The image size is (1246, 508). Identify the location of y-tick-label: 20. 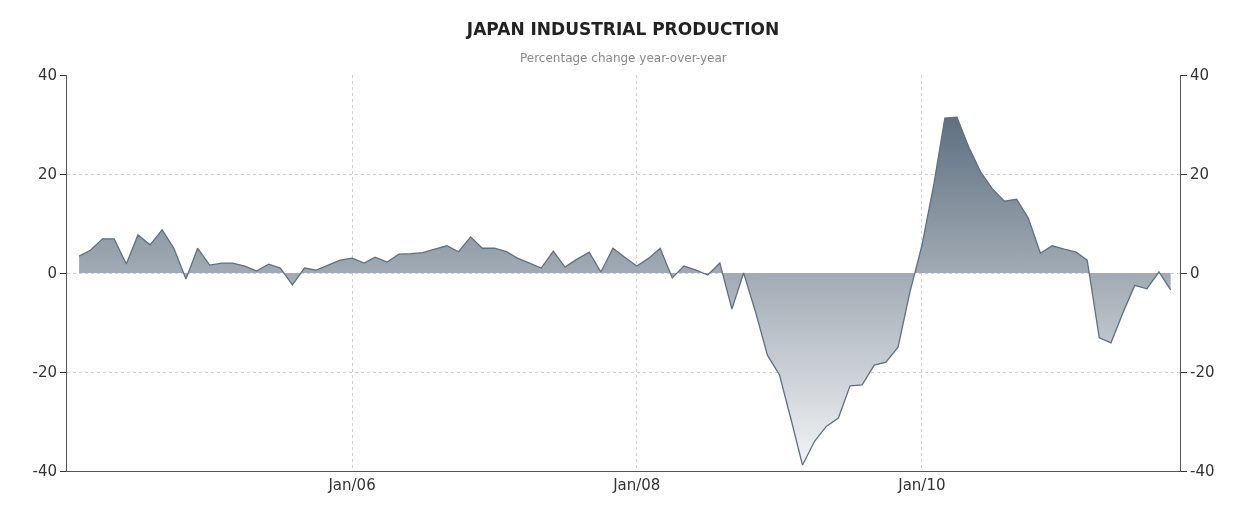
(47, 174).